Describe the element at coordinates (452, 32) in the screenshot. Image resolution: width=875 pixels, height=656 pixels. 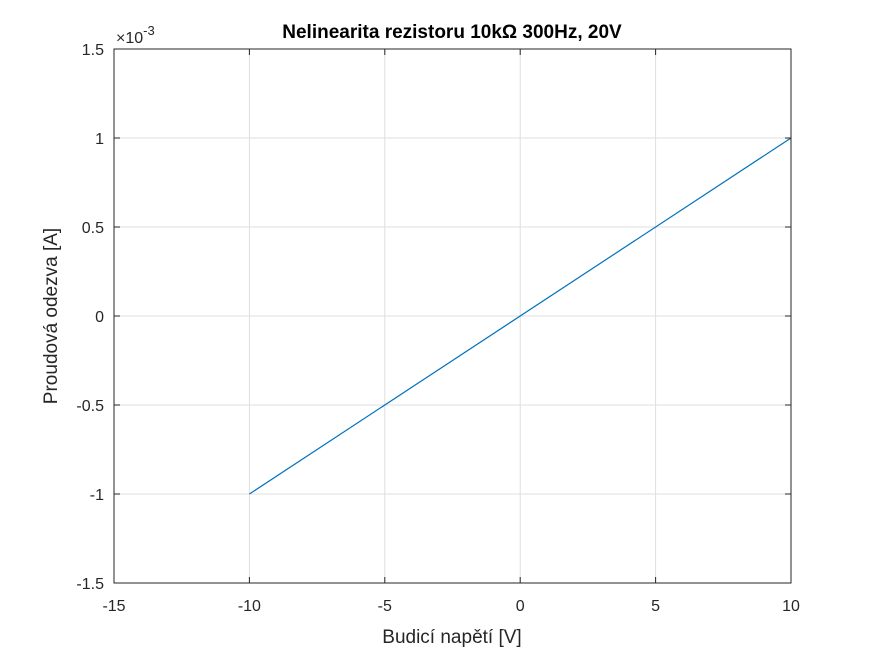
I see `chart-title: Nelinearita rezistoru 10kΩ 300Hz, 20V` at that location.